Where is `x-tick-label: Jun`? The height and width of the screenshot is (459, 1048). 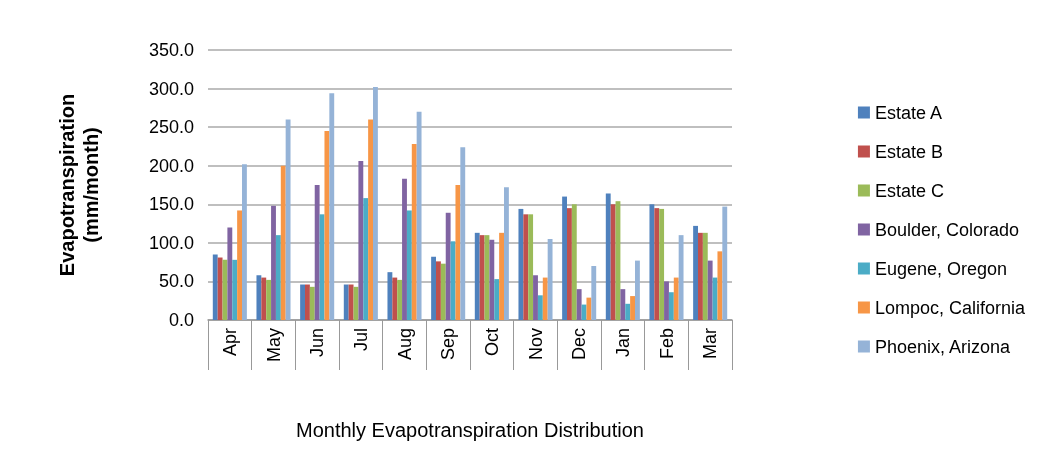 x-tick-label: Jun is located at coordinates (317, 343).